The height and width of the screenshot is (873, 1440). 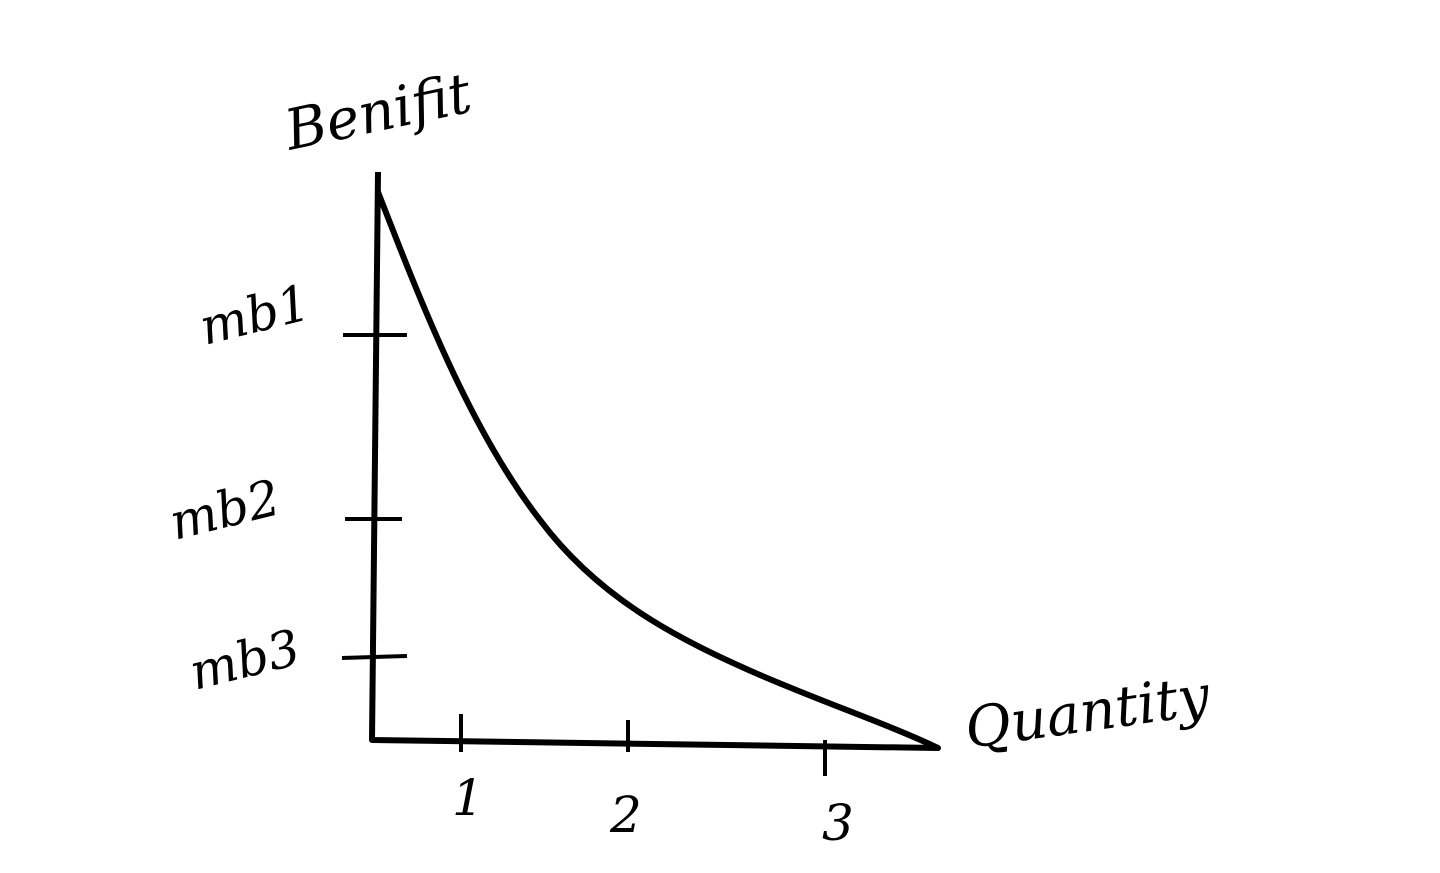 What do you see at coordinates (625, 815) in the screenshot?
I see `x-tick-label: 2` at bounding box center [625, 815].